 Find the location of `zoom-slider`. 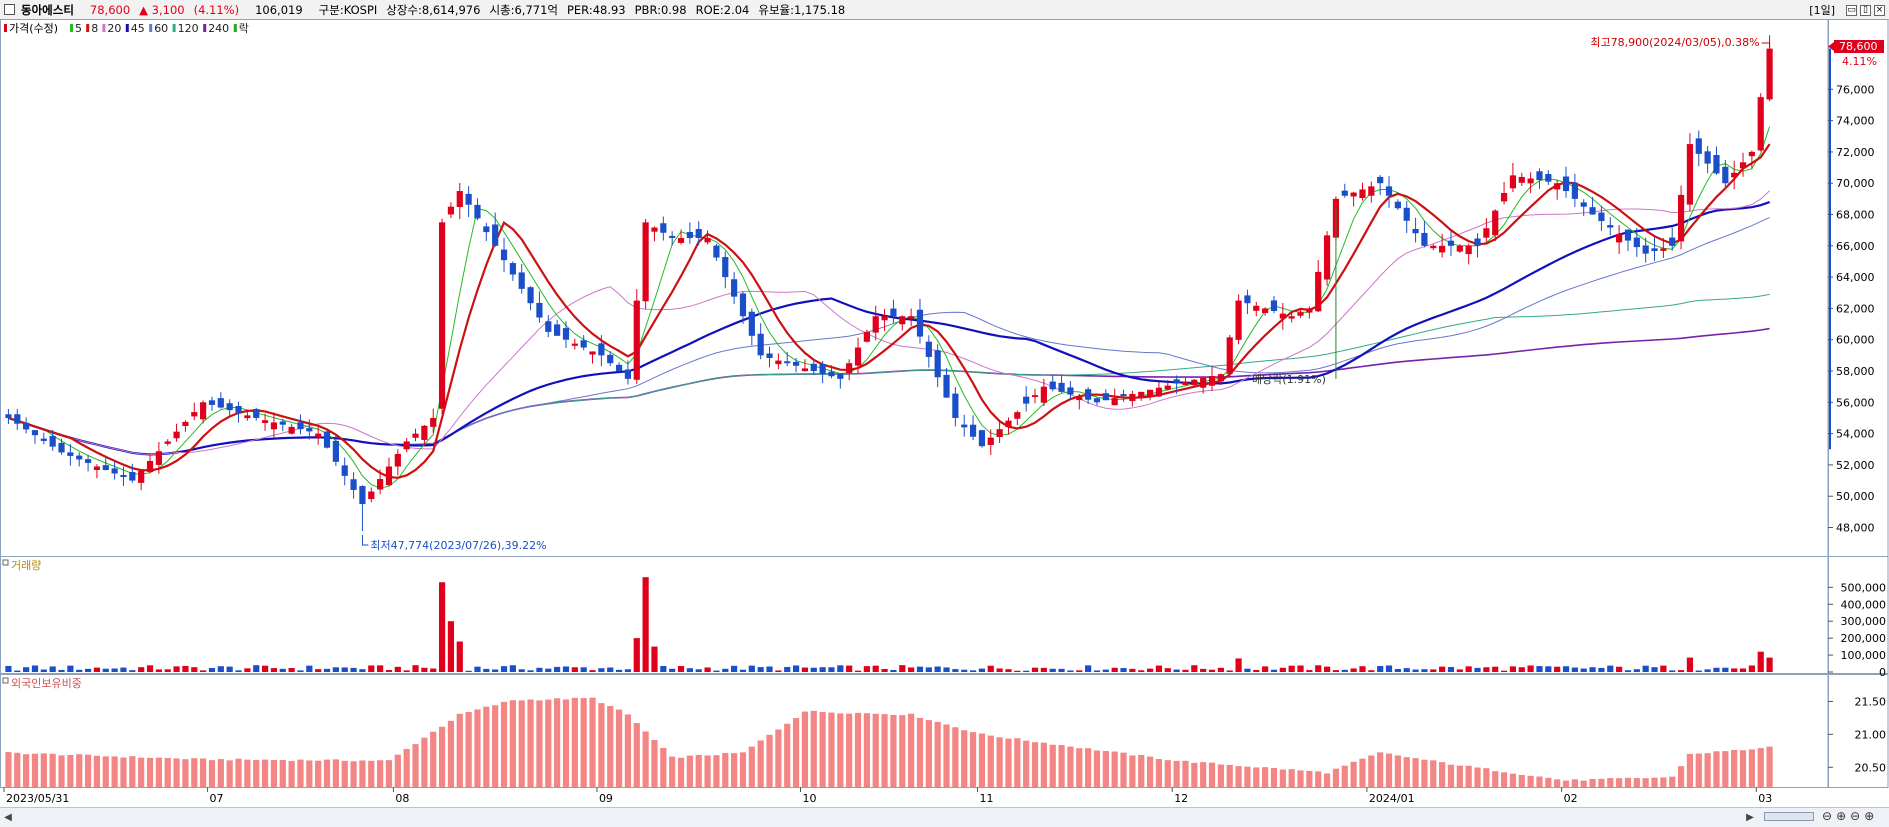

zoom-slider is located at coordinates (1789, 816).